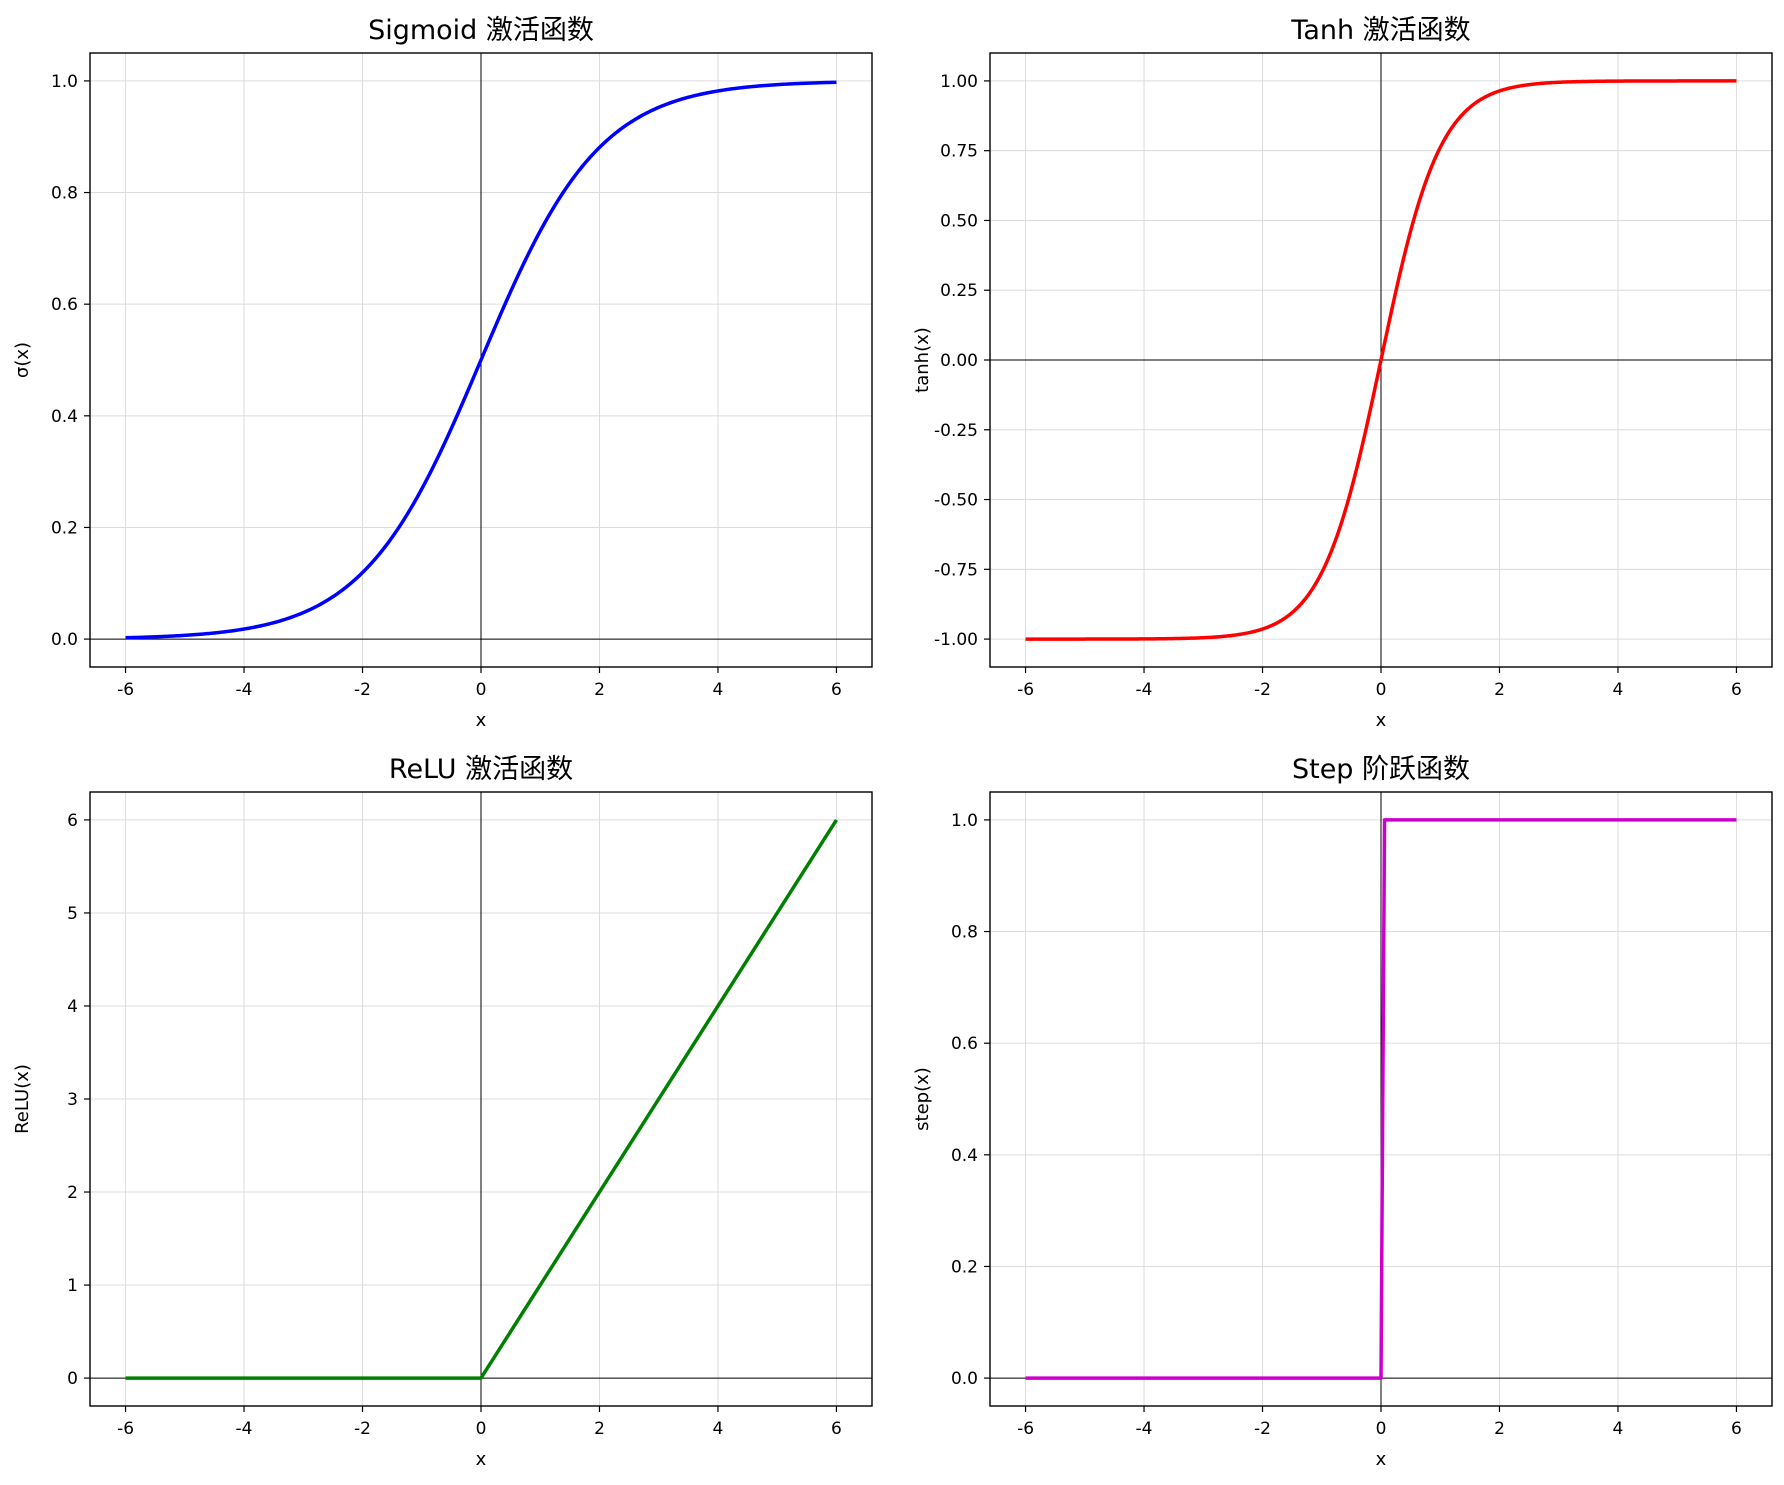 This screenshot has width=1784, height=1485. I want to click on chart-step-xtick-label-2: -2, so click(1262, 1429).